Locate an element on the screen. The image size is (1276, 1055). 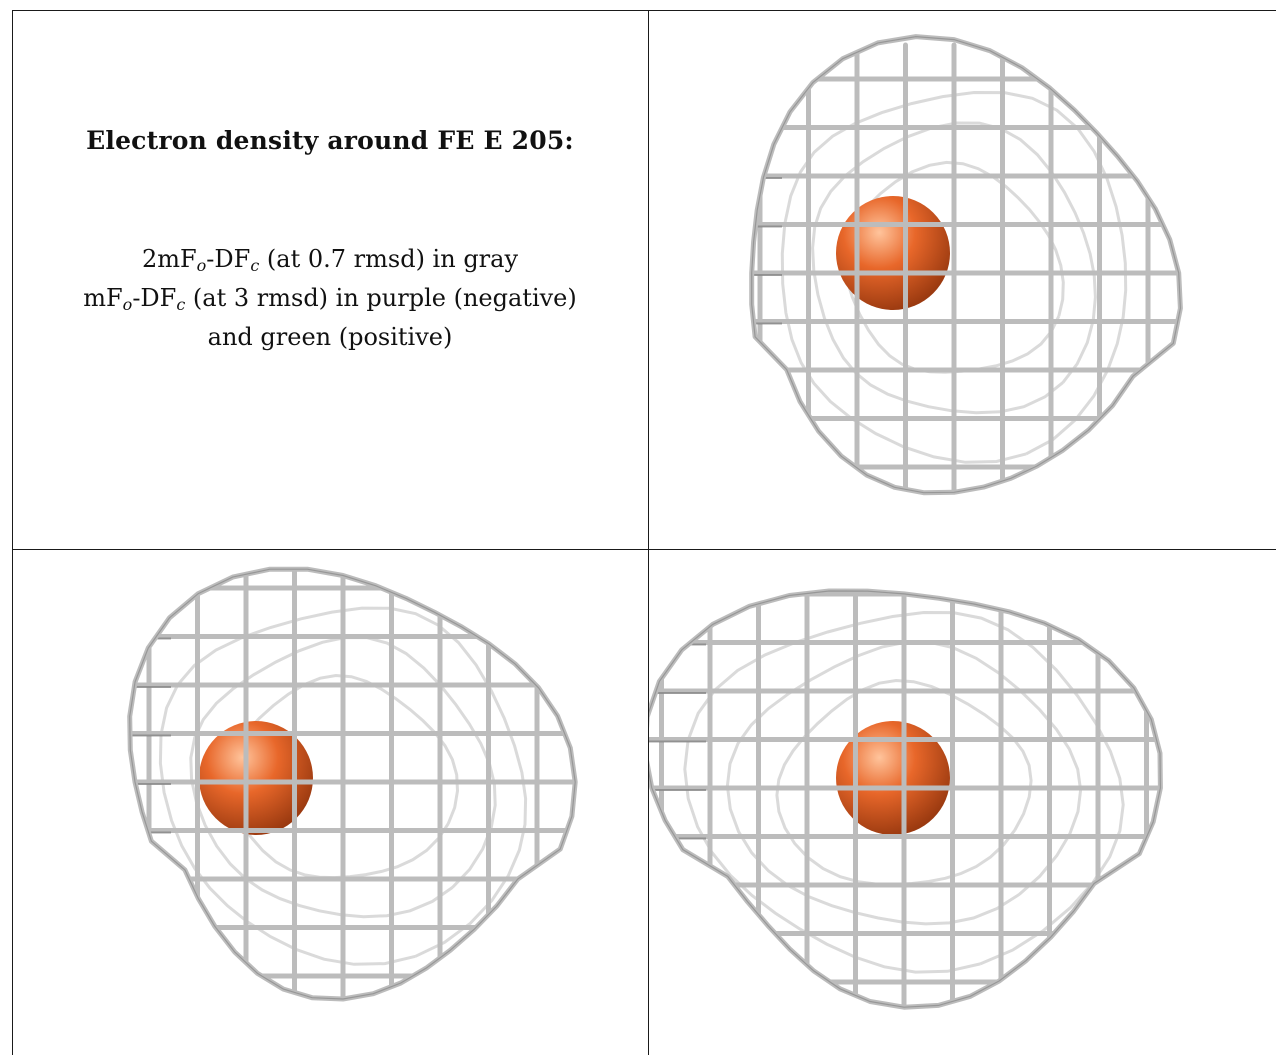
table-center-divider is located at coordinates (648, 532).